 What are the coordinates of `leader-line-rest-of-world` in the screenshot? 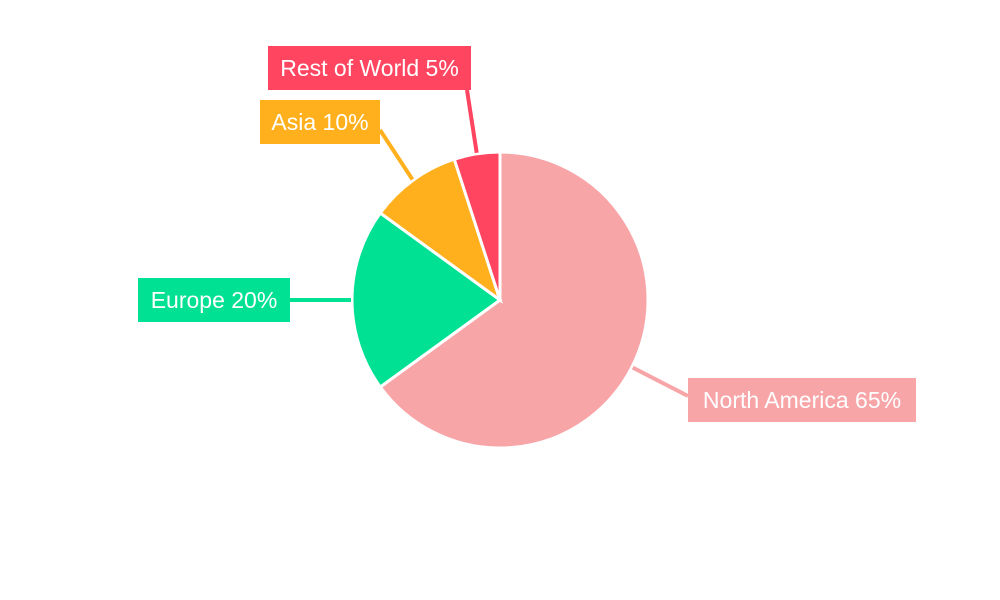 It's located at (472, 121).